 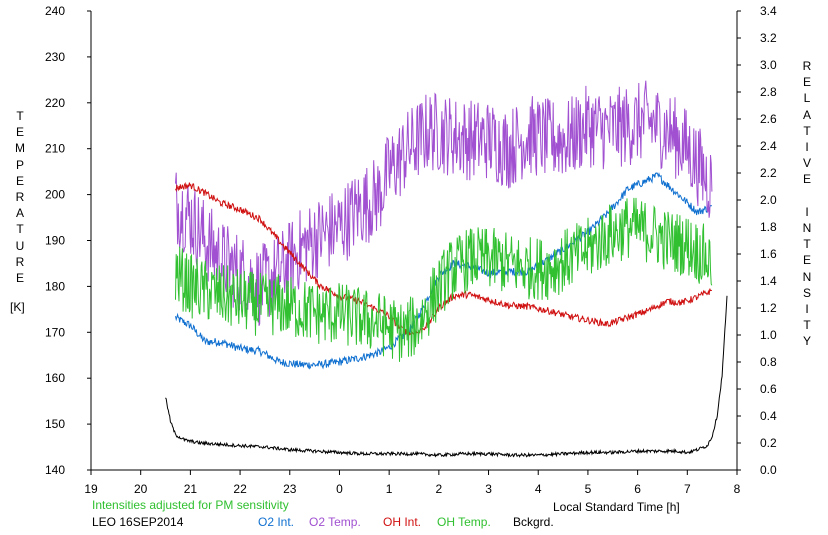 I want to click on right-tick-label: 3.2, so click(x=768, y=38).